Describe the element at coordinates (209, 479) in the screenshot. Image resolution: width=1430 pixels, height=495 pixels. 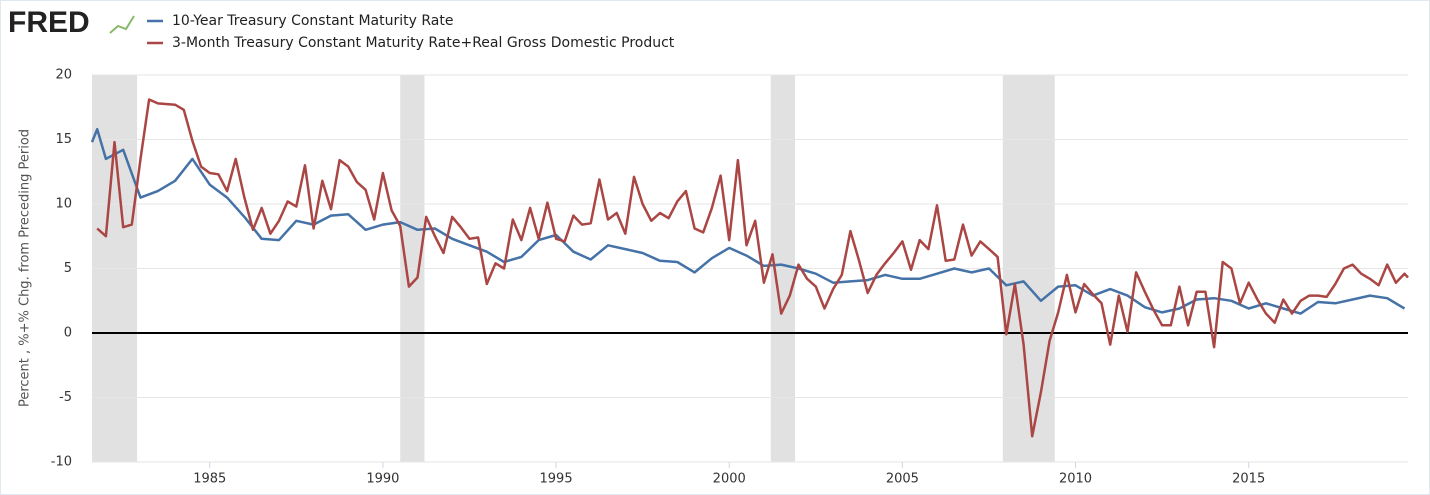
I see `x-tick-label: 1985` at that location.